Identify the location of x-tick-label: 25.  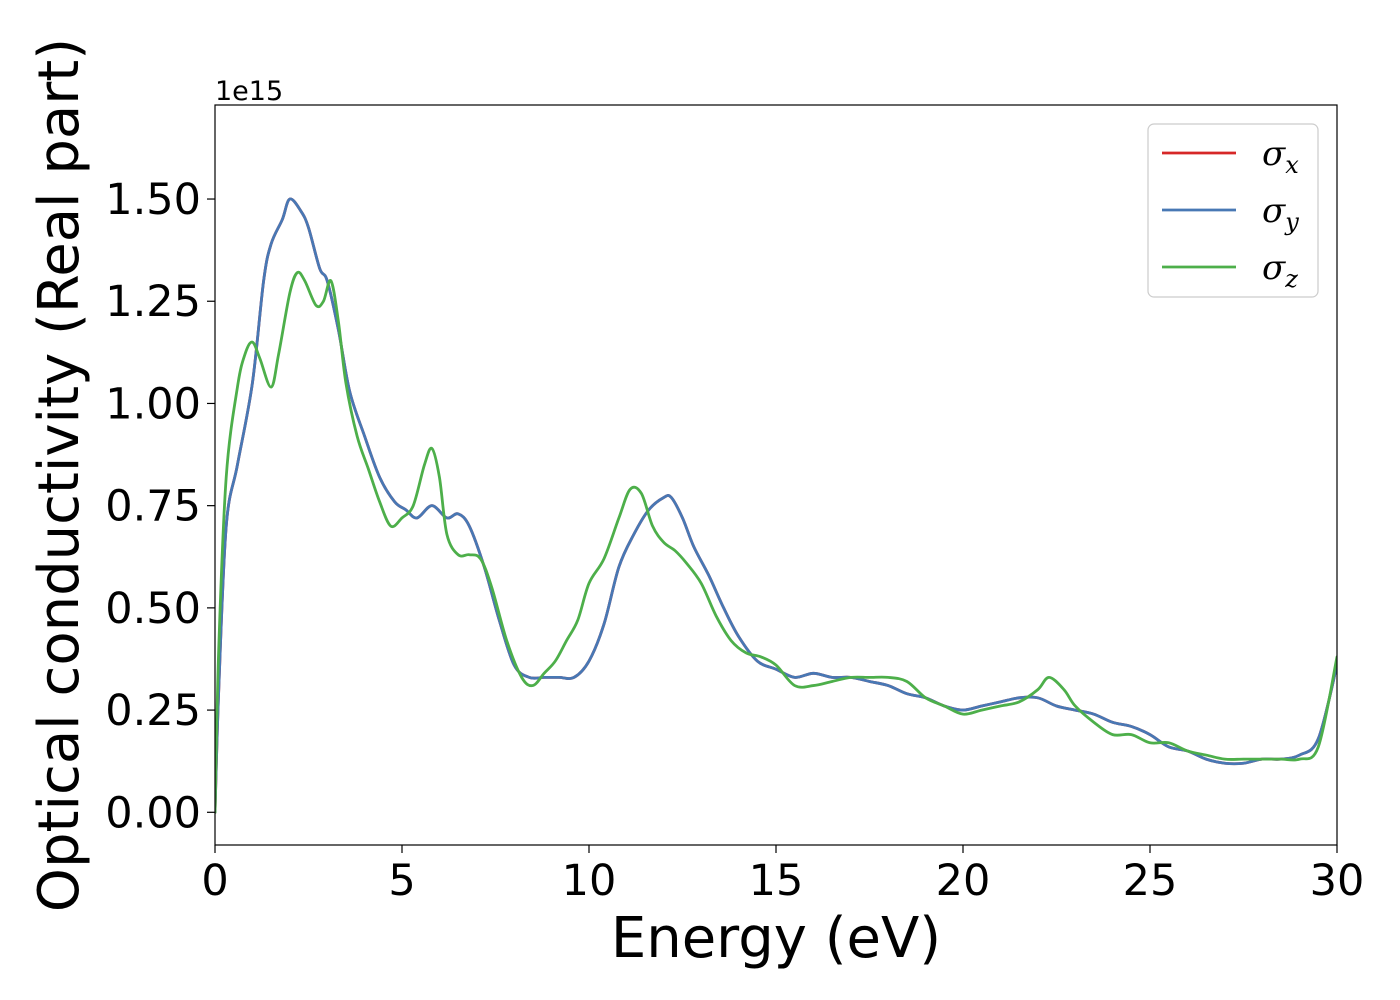
(1150, 881).